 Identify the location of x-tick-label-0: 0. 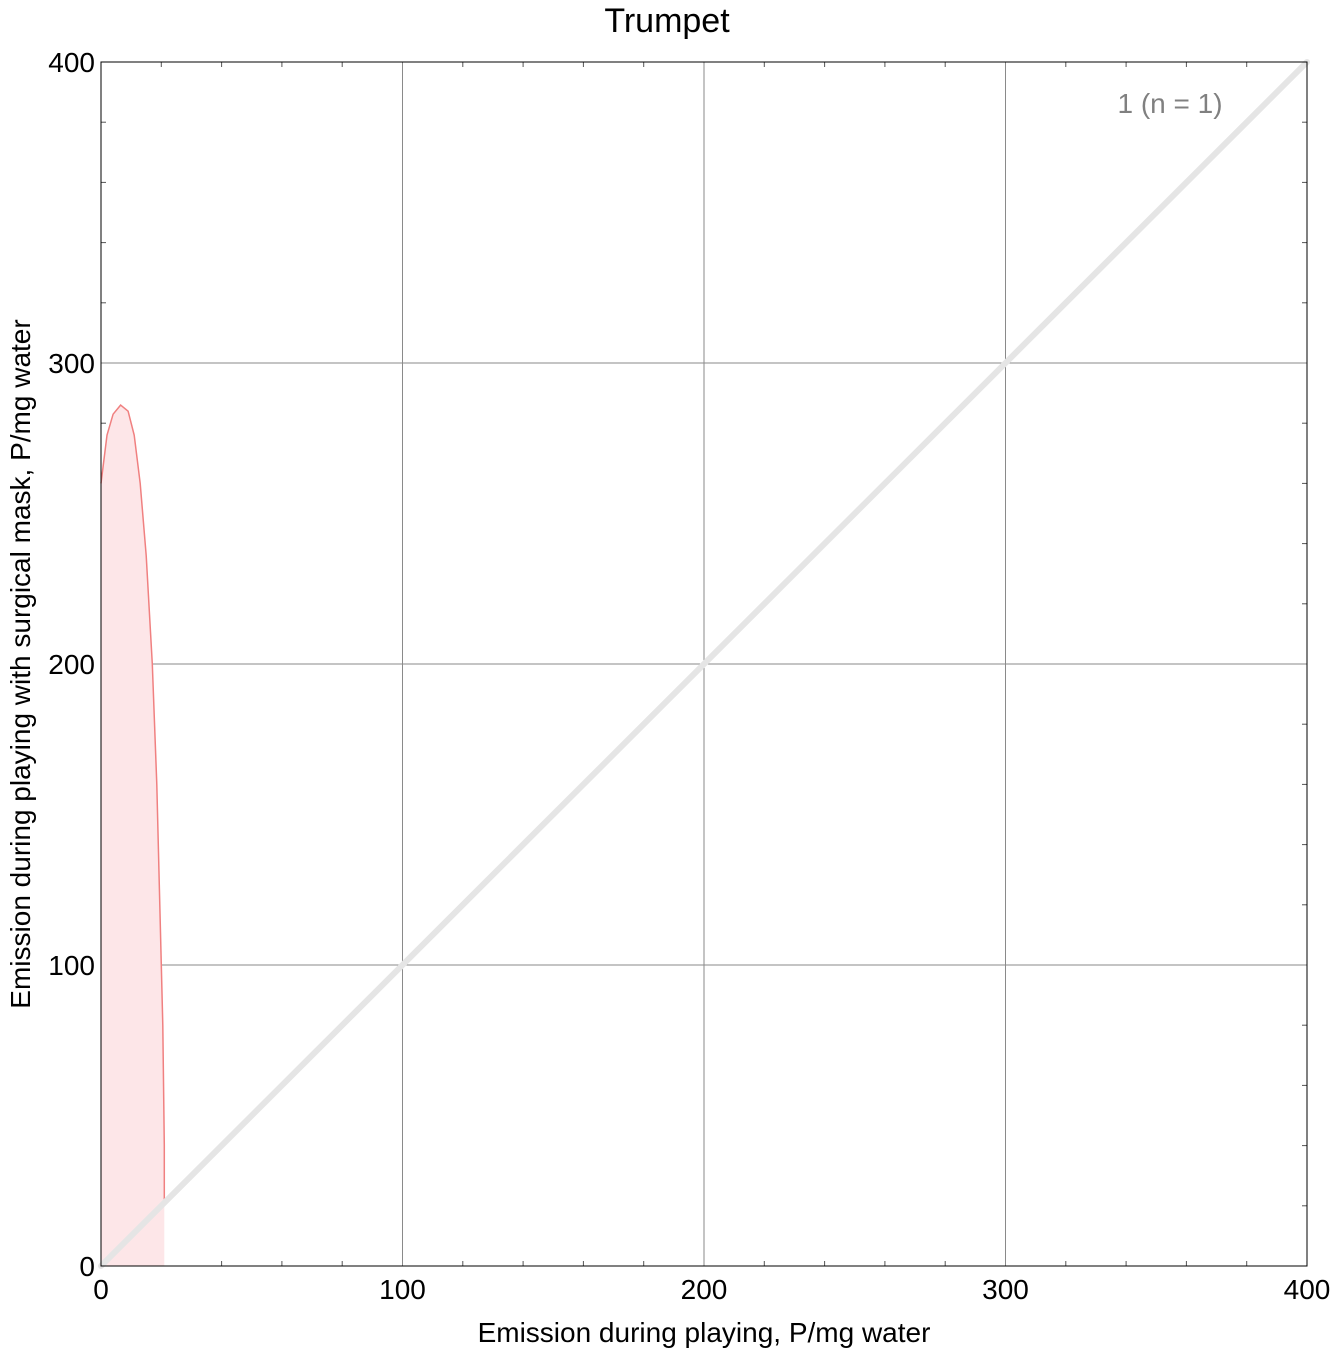
(101, 1289).